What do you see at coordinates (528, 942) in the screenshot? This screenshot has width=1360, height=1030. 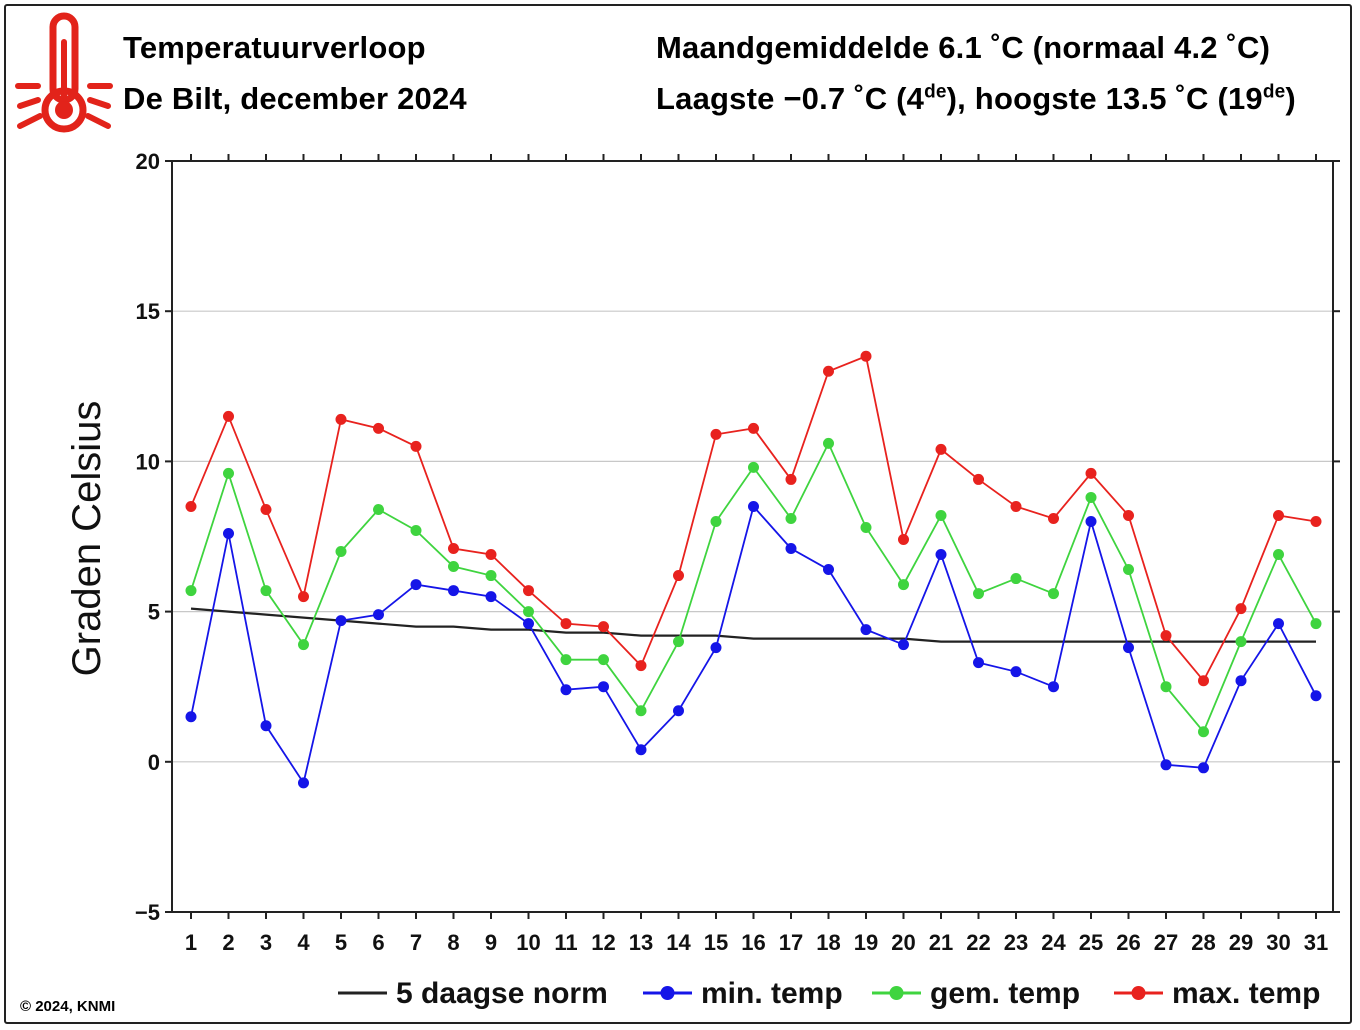 I see `x-tick-label: 10` at bounding box center [528, 942].